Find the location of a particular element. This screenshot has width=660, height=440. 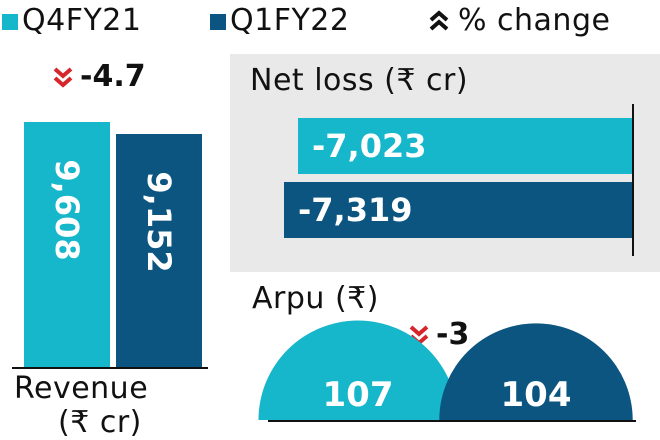

revenue-bar-q1fy22 is located at coordinates (159, 250).